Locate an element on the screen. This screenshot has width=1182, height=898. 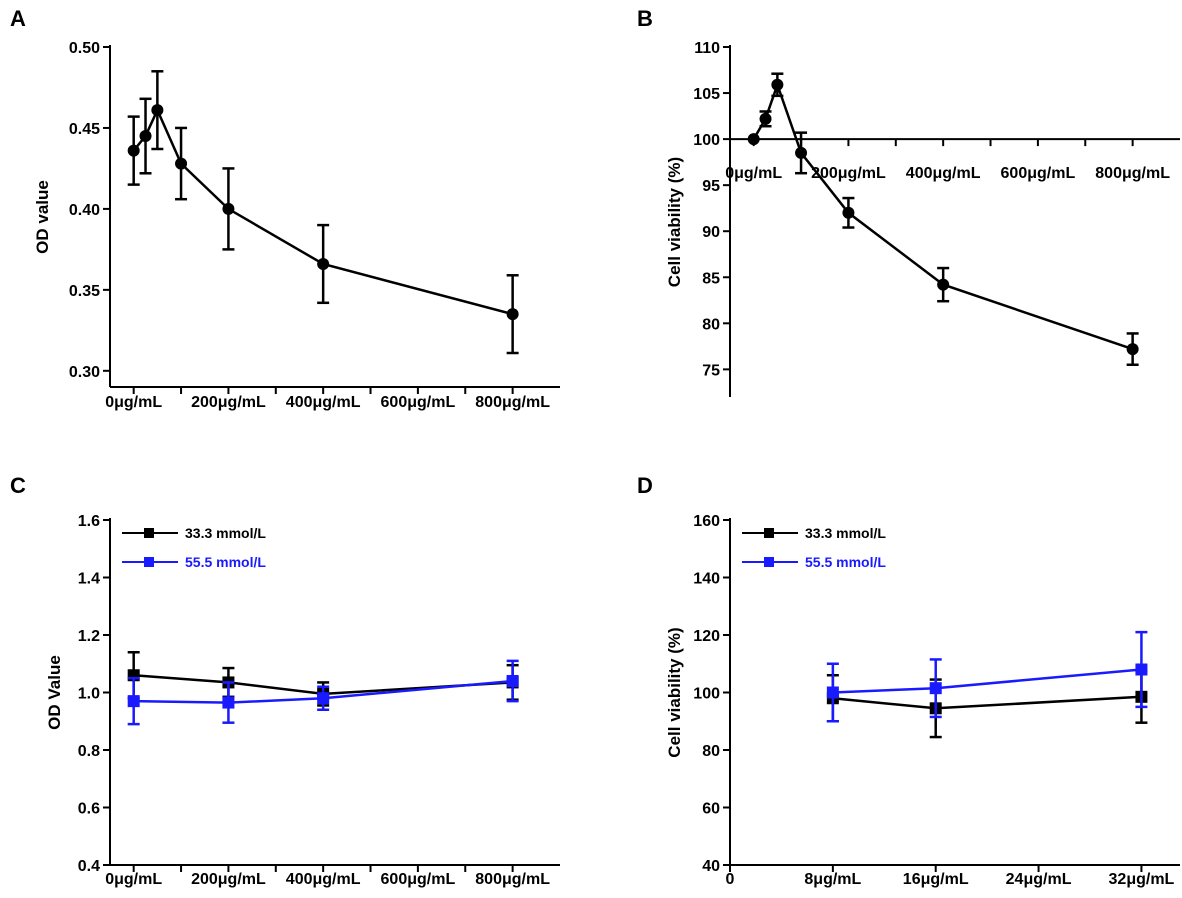
x-tick-label: 8μg/mL is located at coordinates (832, 879).